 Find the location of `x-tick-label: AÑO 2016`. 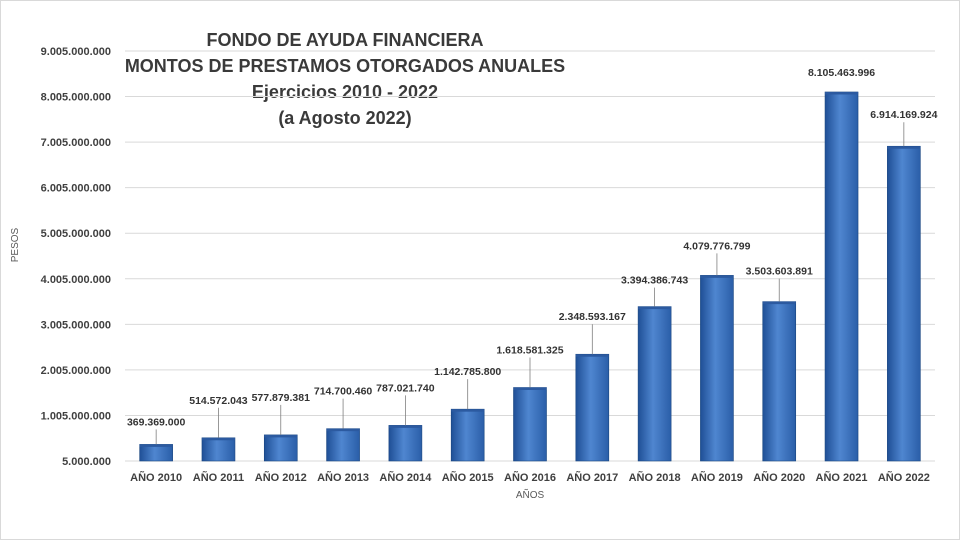

x-tick-label: AÑO 2016 is located at coordinates (530, 477).